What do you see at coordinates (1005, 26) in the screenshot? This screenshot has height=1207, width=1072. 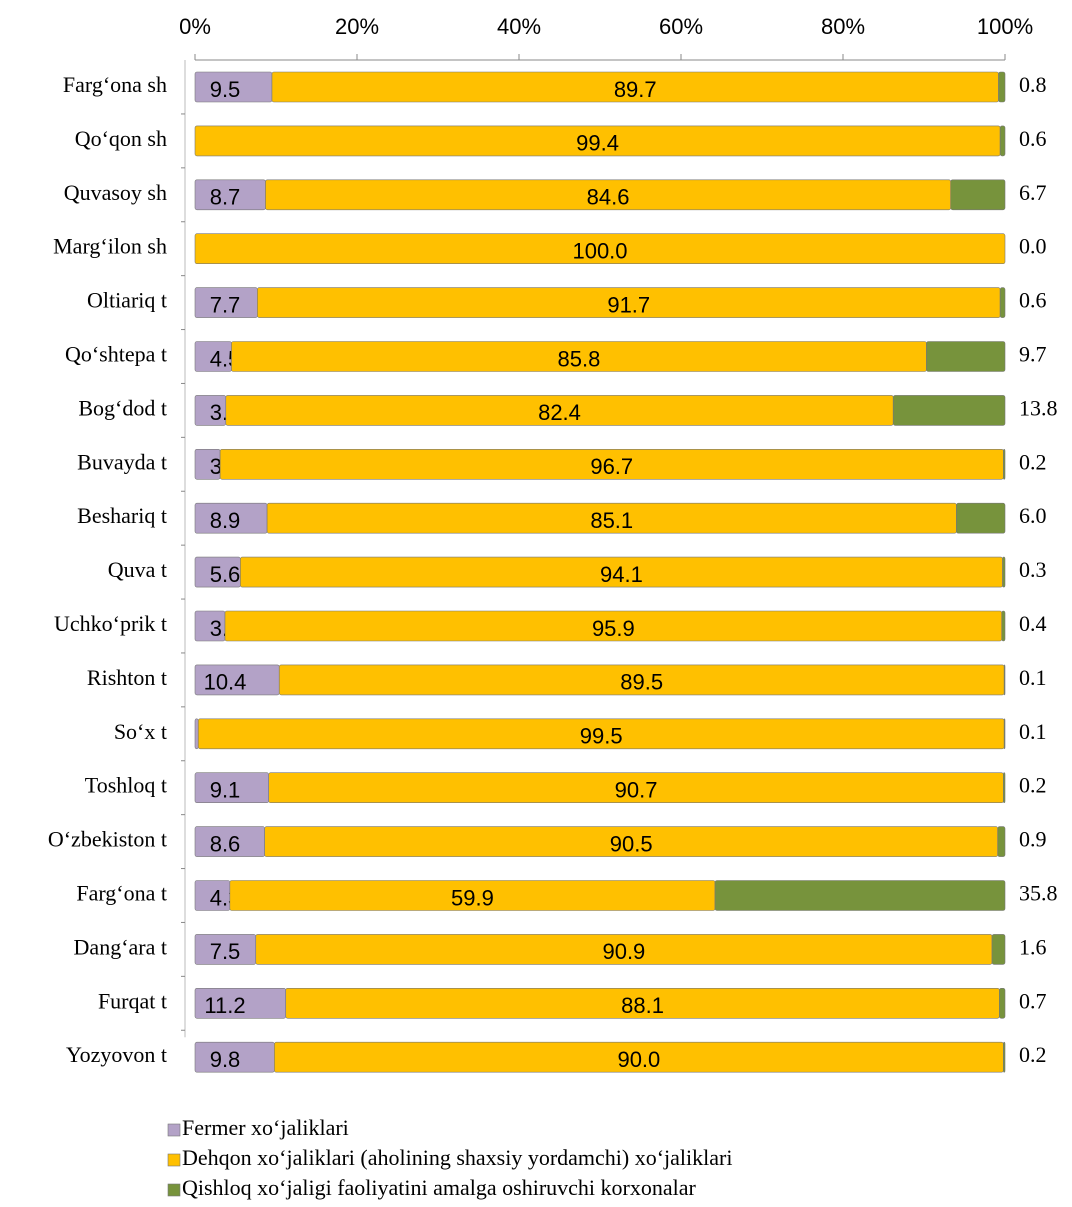 I see `x-tick-label: 100%` at bounding box center [1005, 26].